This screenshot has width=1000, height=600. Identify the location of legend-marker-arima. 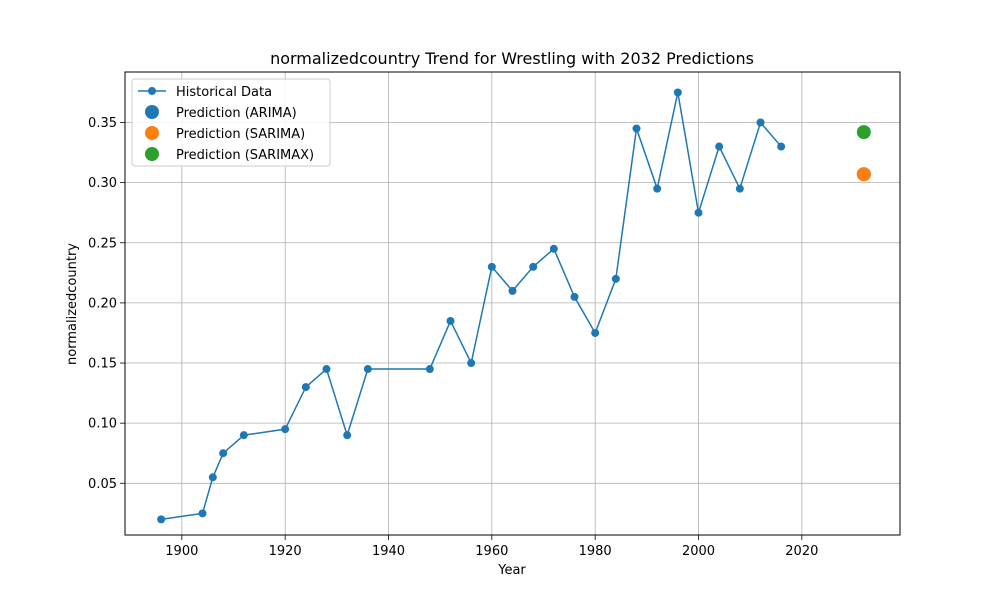
(152, 112).